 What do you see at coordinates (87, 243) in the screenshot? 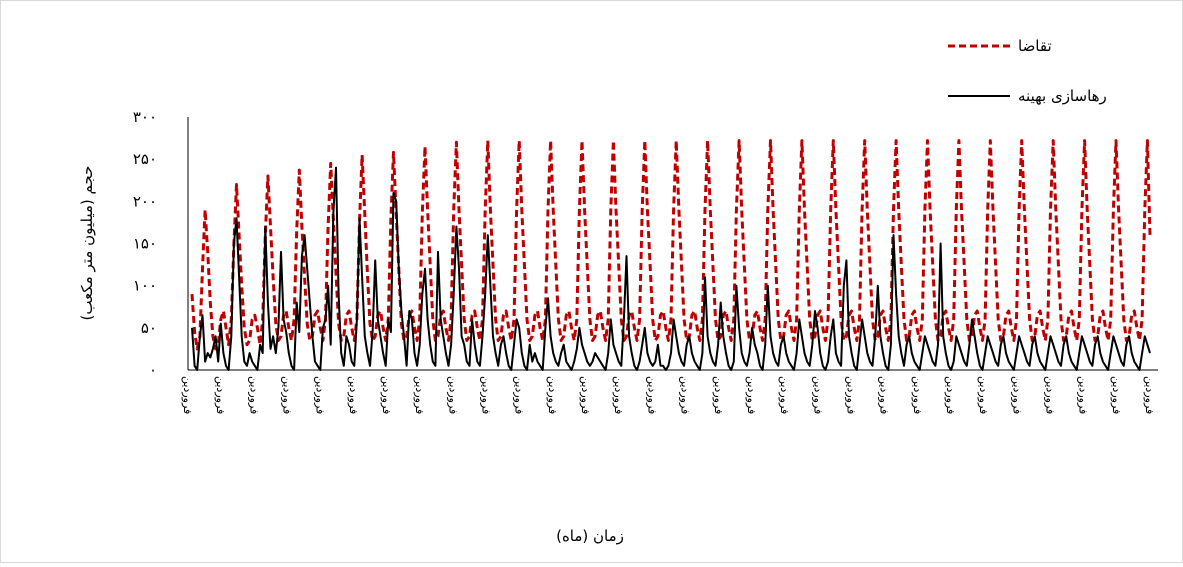
I see `y-axis-label: حجم (میلیون متر مکعب)` at bounding box center [87, 243].